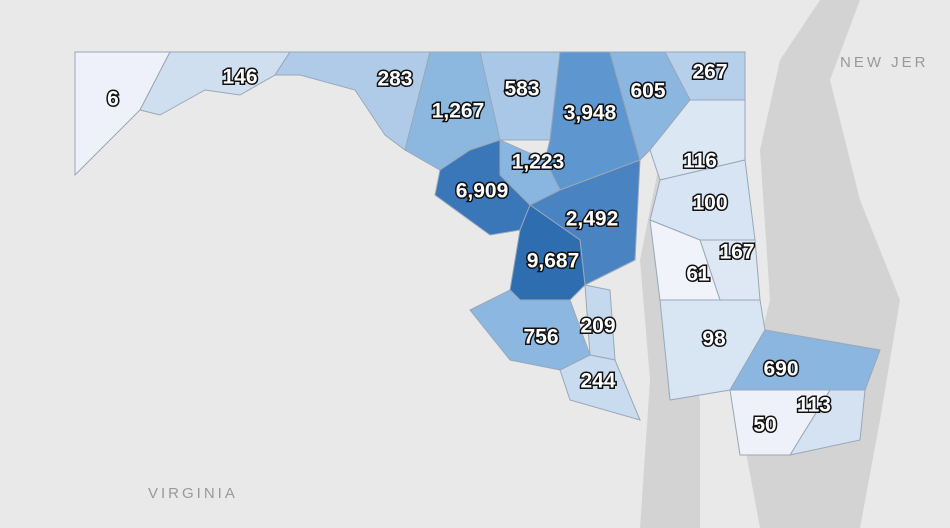  What do you see at coordinates (884, 62) in the screenshot?
I see `place-label: NEW JER` at bounding box center [884, 62].